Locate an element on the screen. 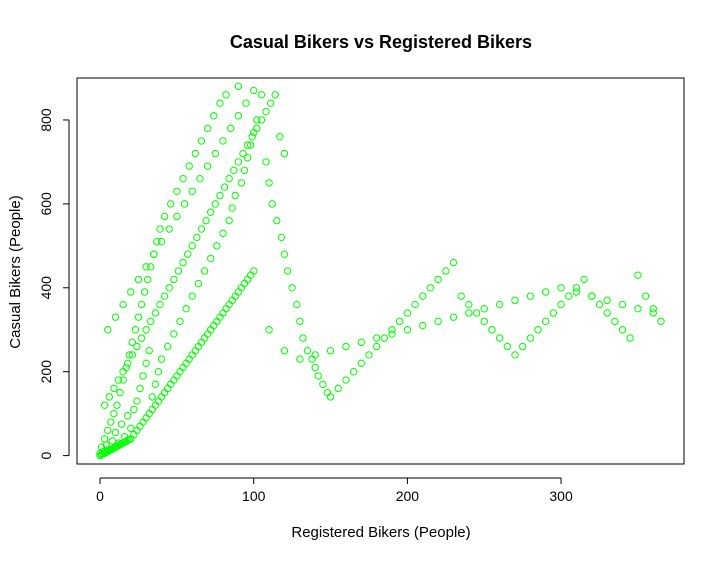  y-tick-label-3: 600 is located at coordinates (46, 204).